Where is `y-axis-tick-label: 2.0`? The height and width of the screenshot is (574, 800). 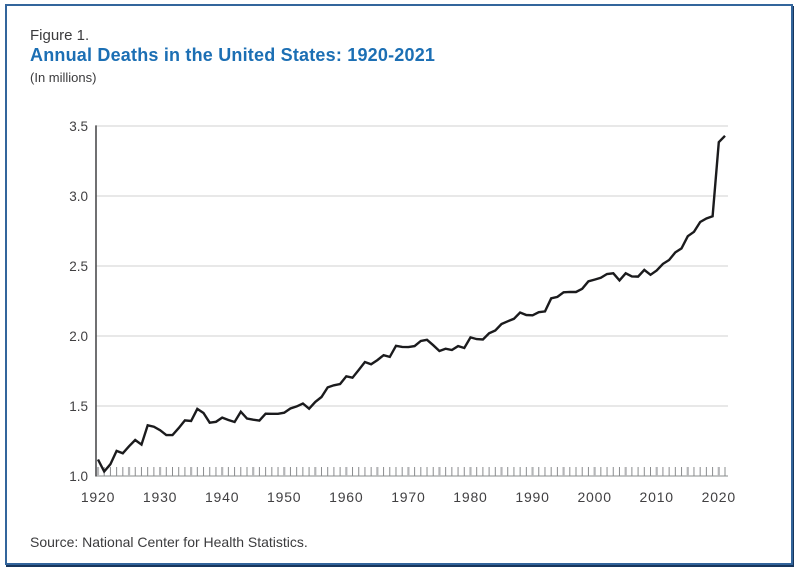
y-axis-tick-label: 2.0 is located at coordinates (78, 336).